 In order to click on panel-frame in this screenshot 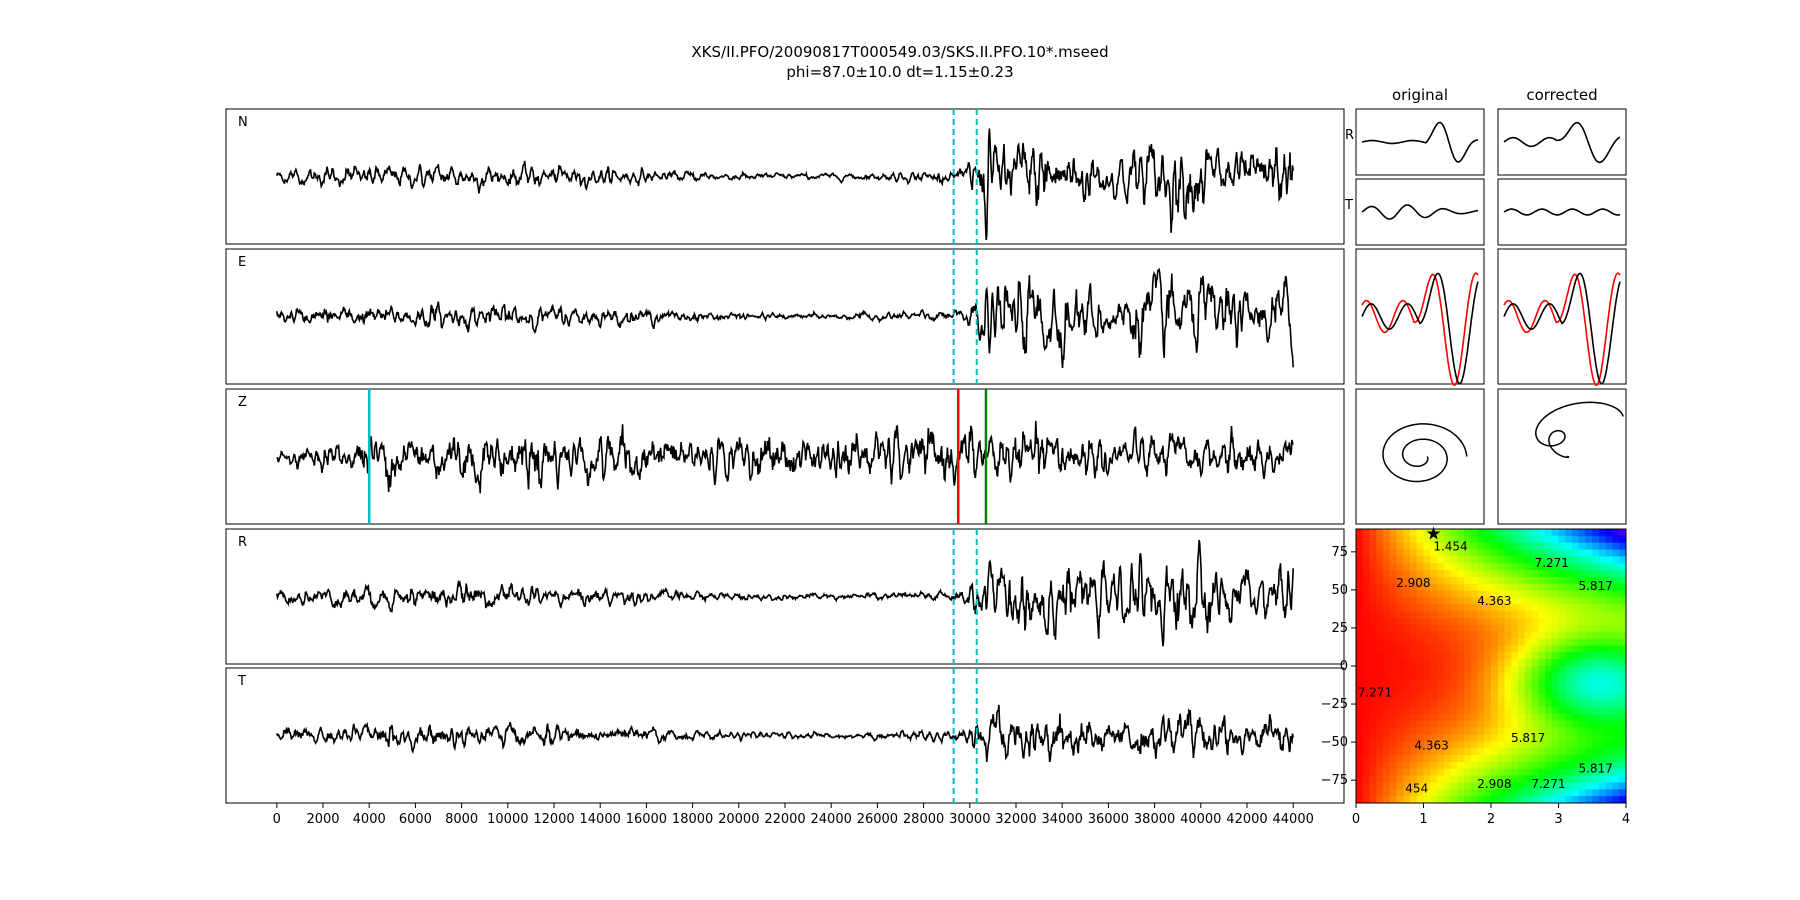, I will do `click(785, 316)`.